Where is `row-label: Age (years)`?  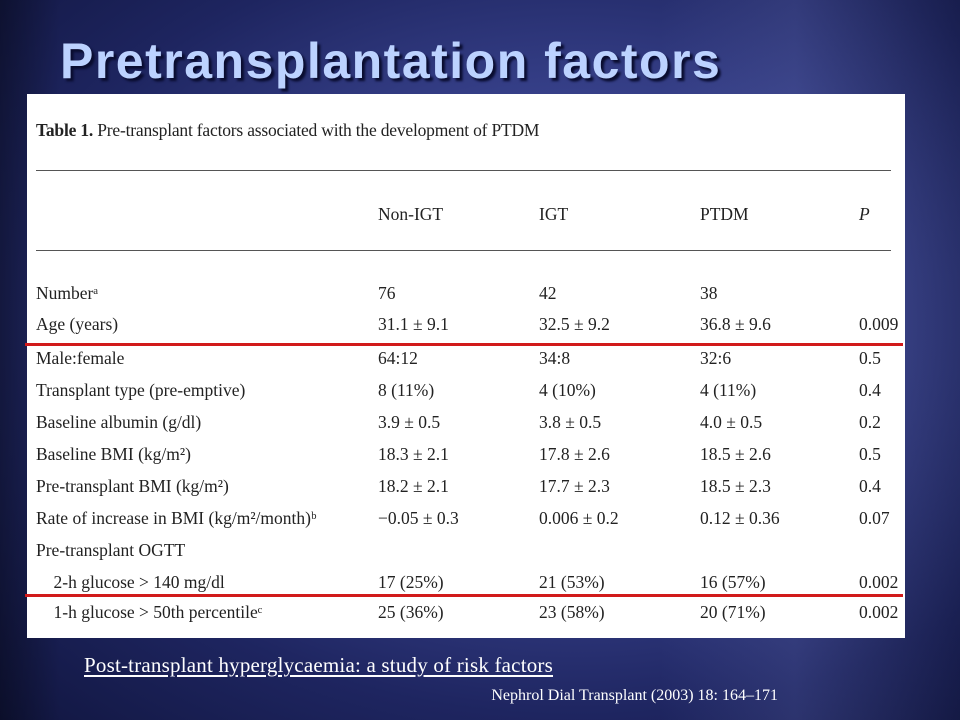 row-label: Age (years) is located at coordinates (77, 324).